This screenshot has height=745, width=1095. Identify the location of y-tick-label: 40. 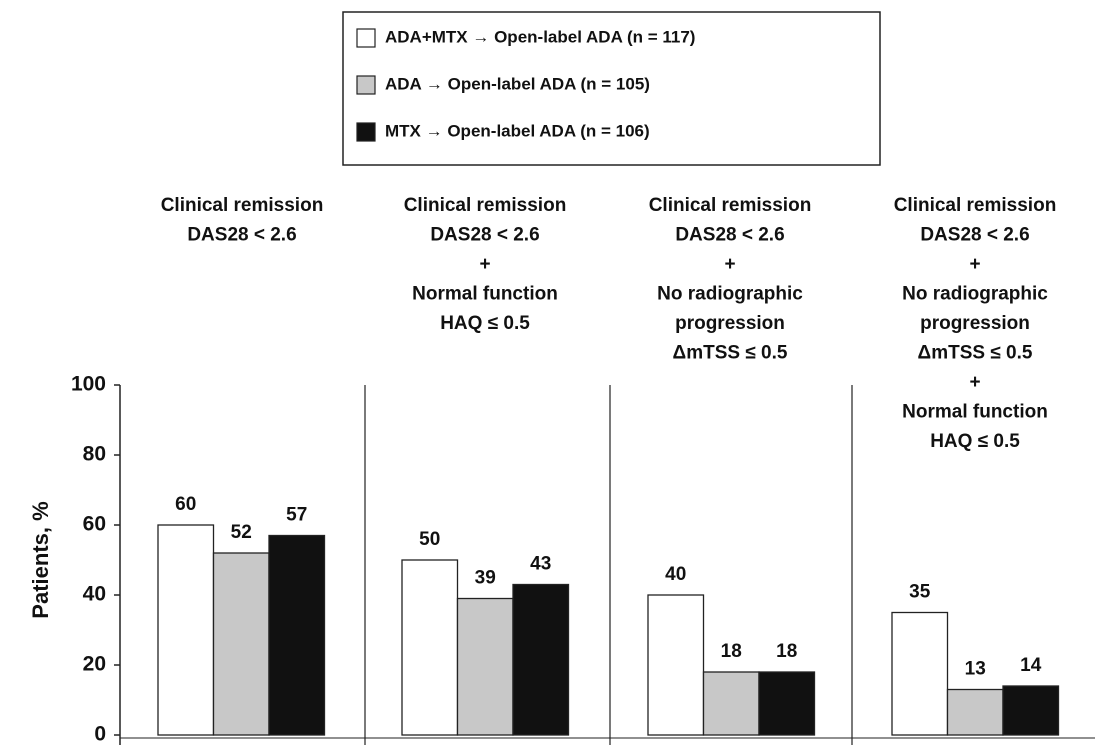
(94, 594).